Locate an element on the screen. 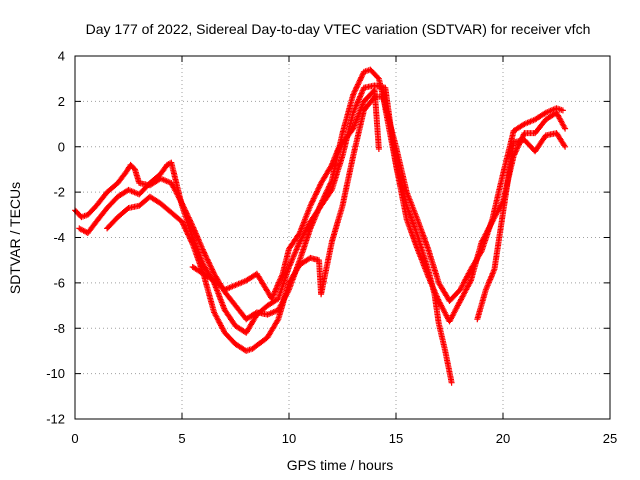 This screenshot has height=480, width=640. x-tick-label: 10 is located at coordinates (289, 438).